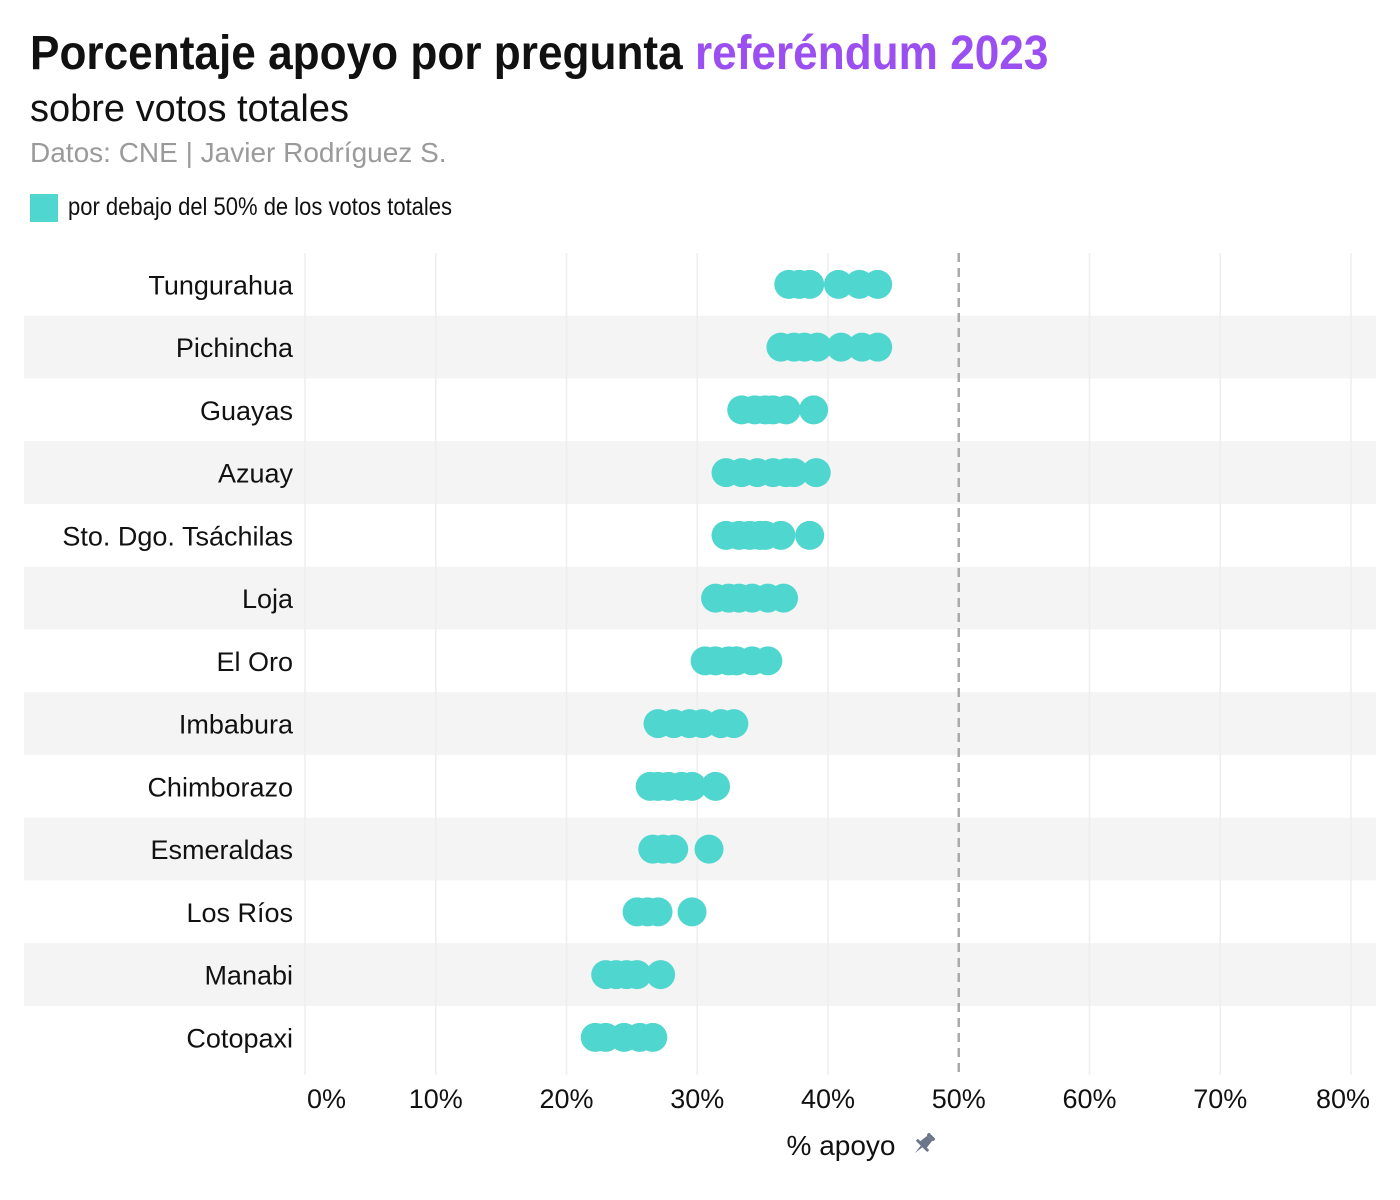  What do you see at coordinates (828, 1099) in the screenshot?
I see `x-tick-label: 40%` at bounding box center [828, 1099].